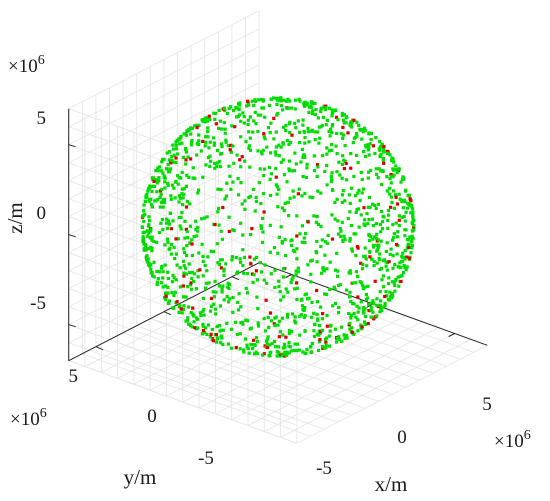 This screenshot has height=501, width=550. Describe the element at coordinates (26, 65) in the screenshot. I see `svg-text: ×10⁶` at that location.